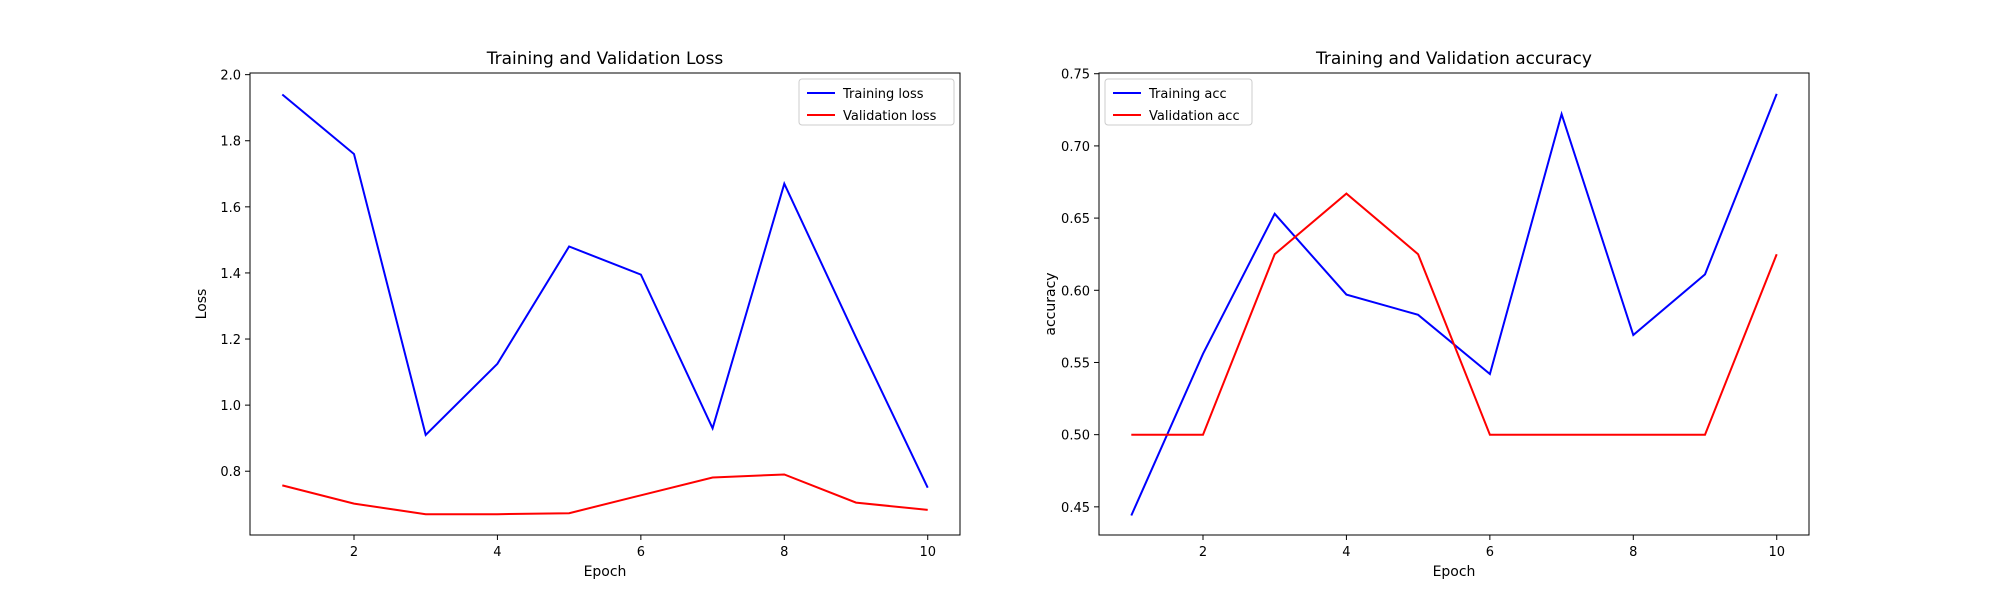 The image size is (2000, 600). What do you see at coordinates (1075, 219) in the screenshot?
I see `y-tick-label: 0.65` at bounding box center [1075, 219].